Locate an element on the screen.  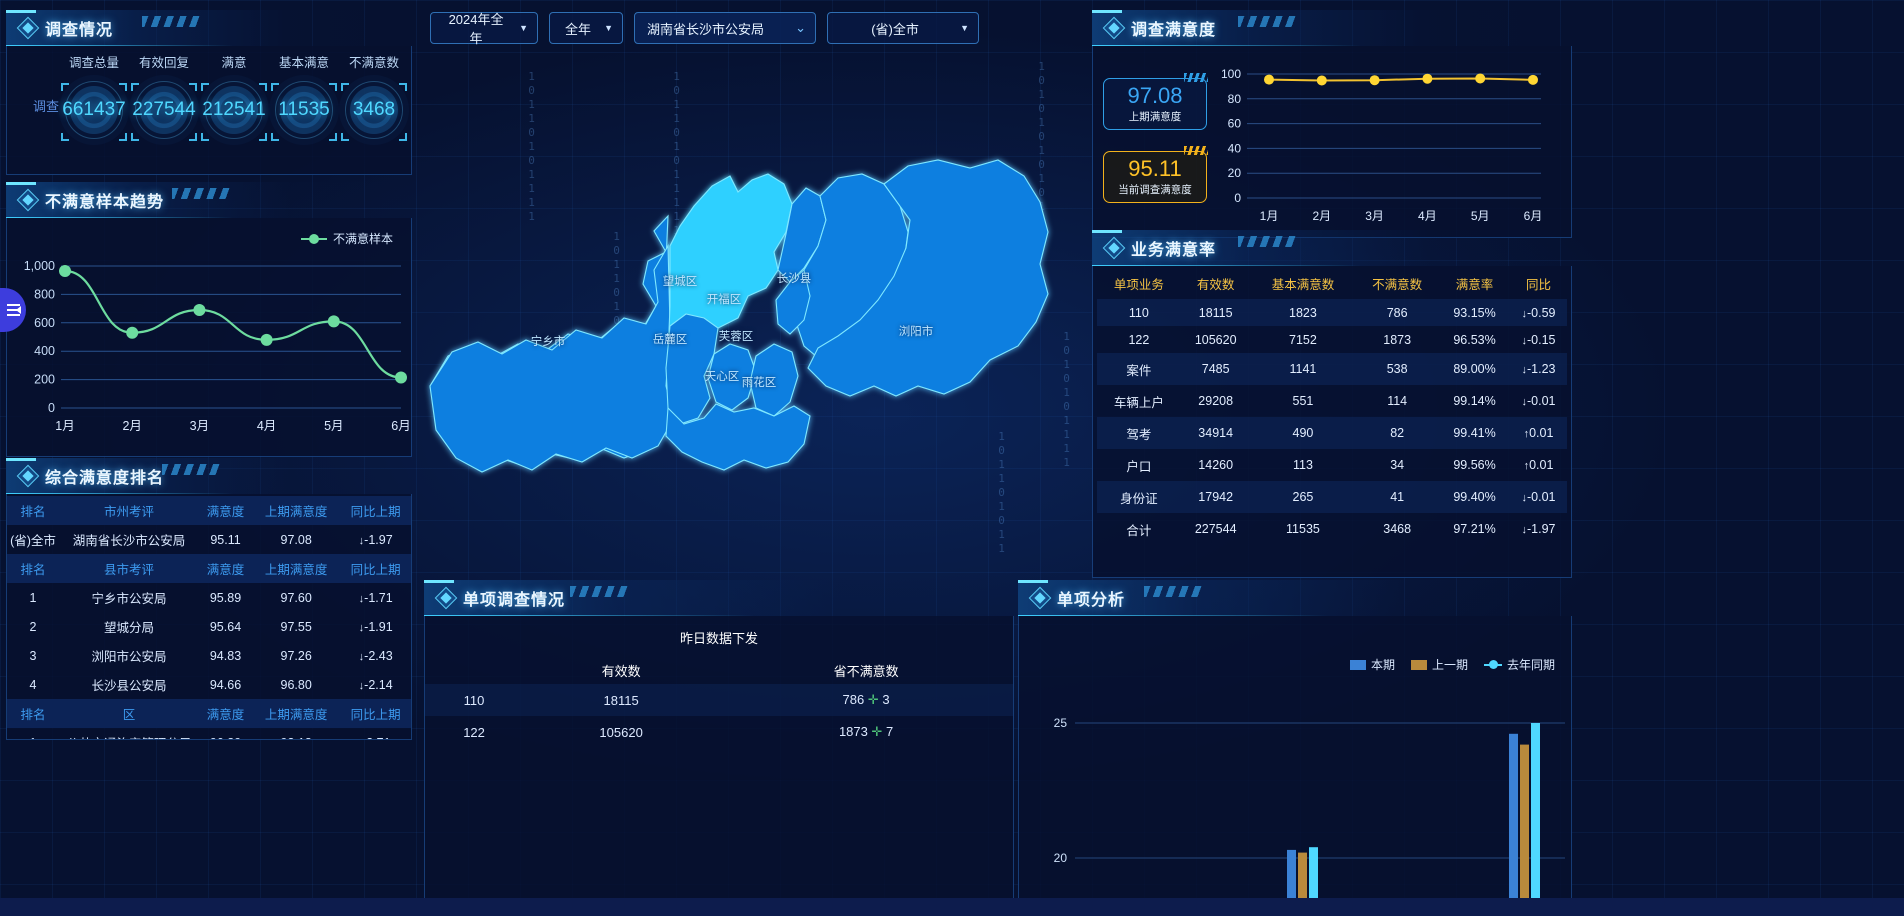
table-row: 2 望城分局 95.64 97.55 ↓-1.91 is located at coordinates (209, 626).